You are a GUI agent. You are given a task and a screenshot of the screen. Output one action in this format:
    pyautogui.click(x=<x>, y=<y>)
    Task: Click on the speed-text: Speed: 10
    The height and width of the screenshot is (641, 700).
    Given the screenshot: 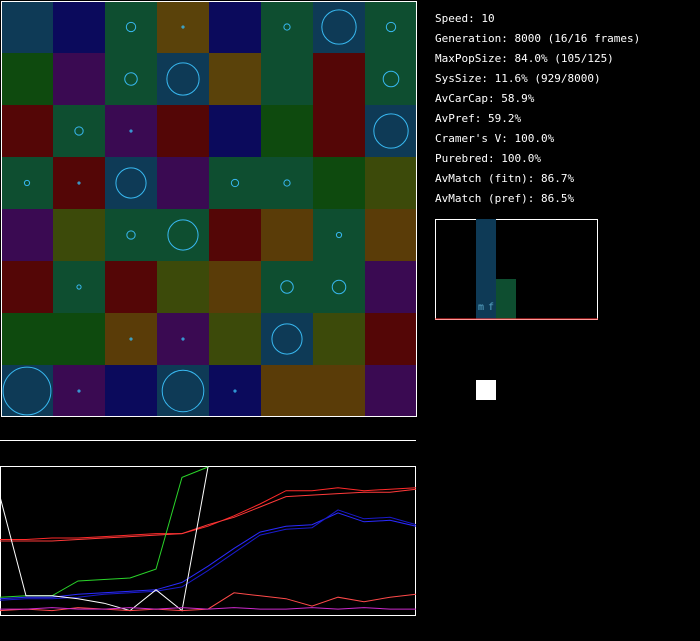 What is the action you would take?
    pyautogui.click(x=465, y=18)
    